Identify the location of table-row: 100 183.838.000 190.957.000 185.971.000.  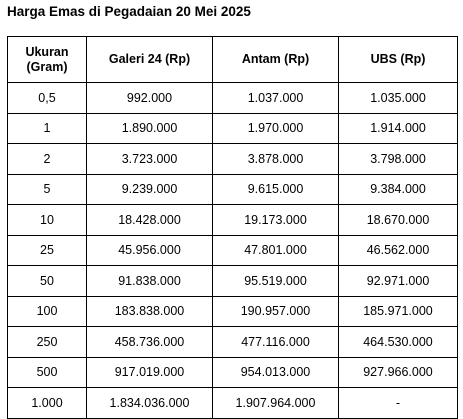
(232, 311).